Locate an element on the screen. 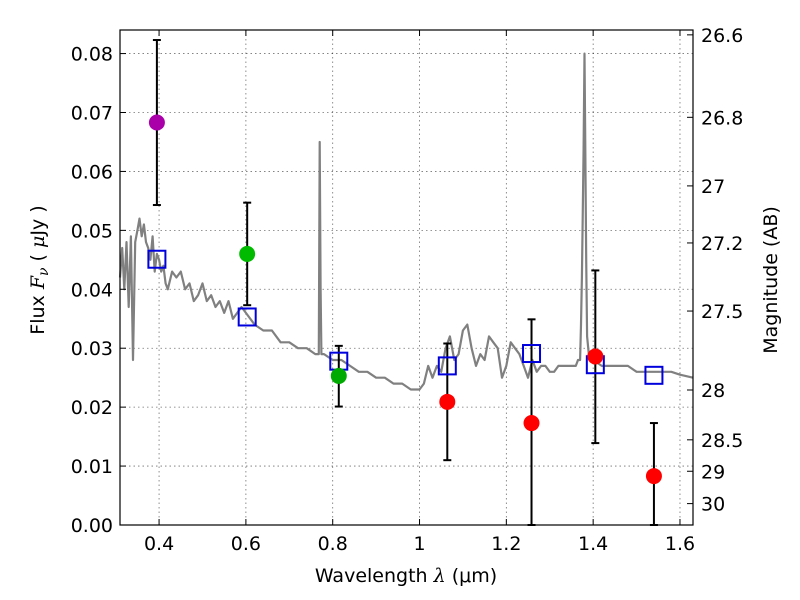 The width and height of the screenshot is (800, 600). y-tick-label: 0.00 is located at coordinates (92, 526).